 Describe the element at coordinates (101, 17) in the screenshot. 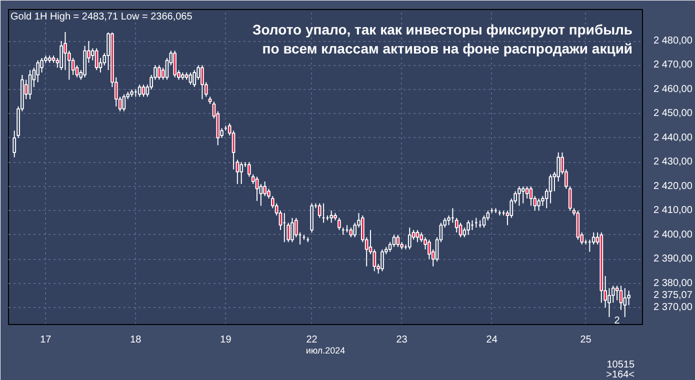

I see `chart-subtitle: Gold 1H High = 2483,71 Low = 2366,065` at that location.